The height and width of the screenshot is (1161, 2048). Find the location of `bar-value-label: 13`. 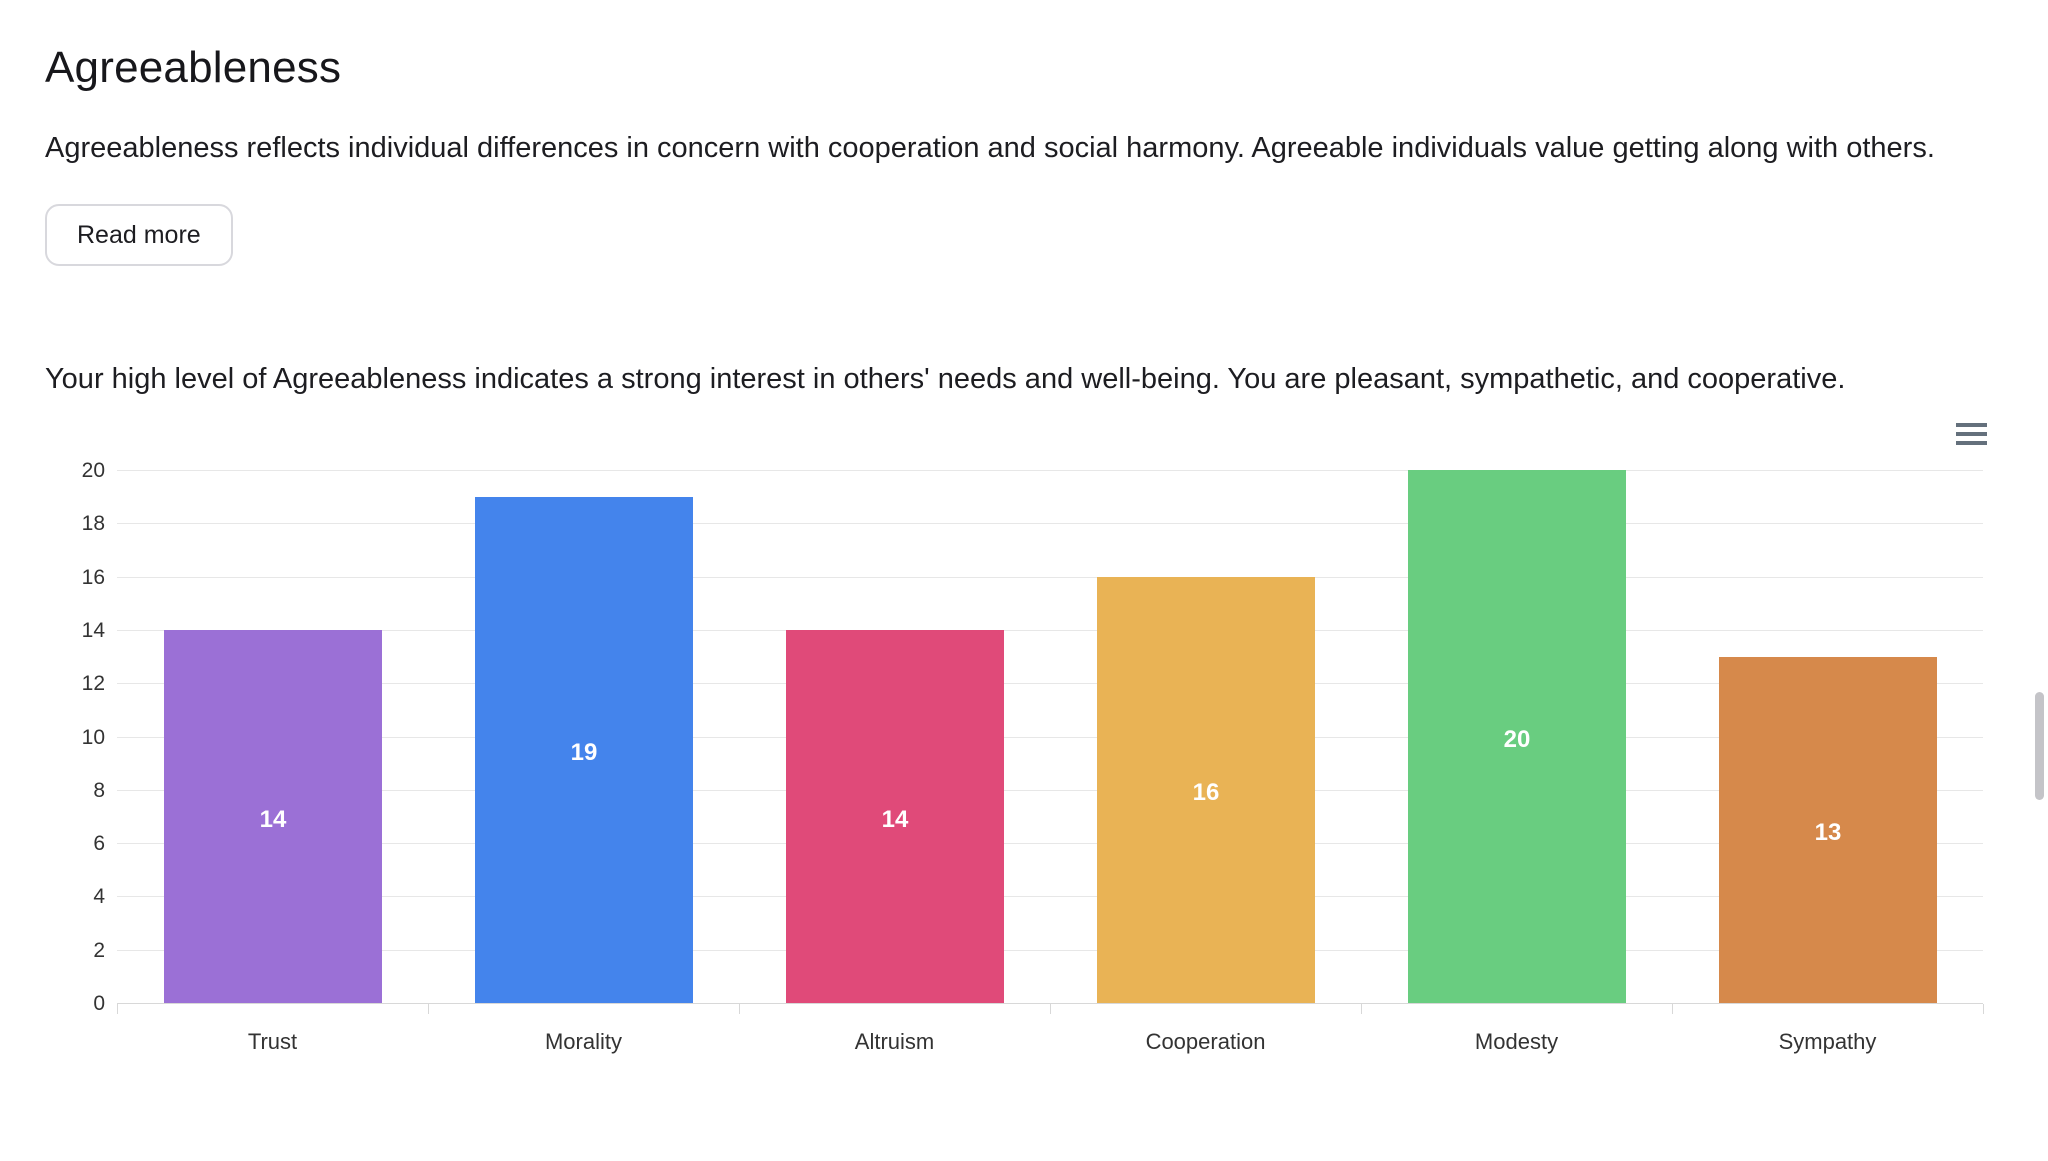

bar-value-label: 13 is located at coordinates (1828, 832).